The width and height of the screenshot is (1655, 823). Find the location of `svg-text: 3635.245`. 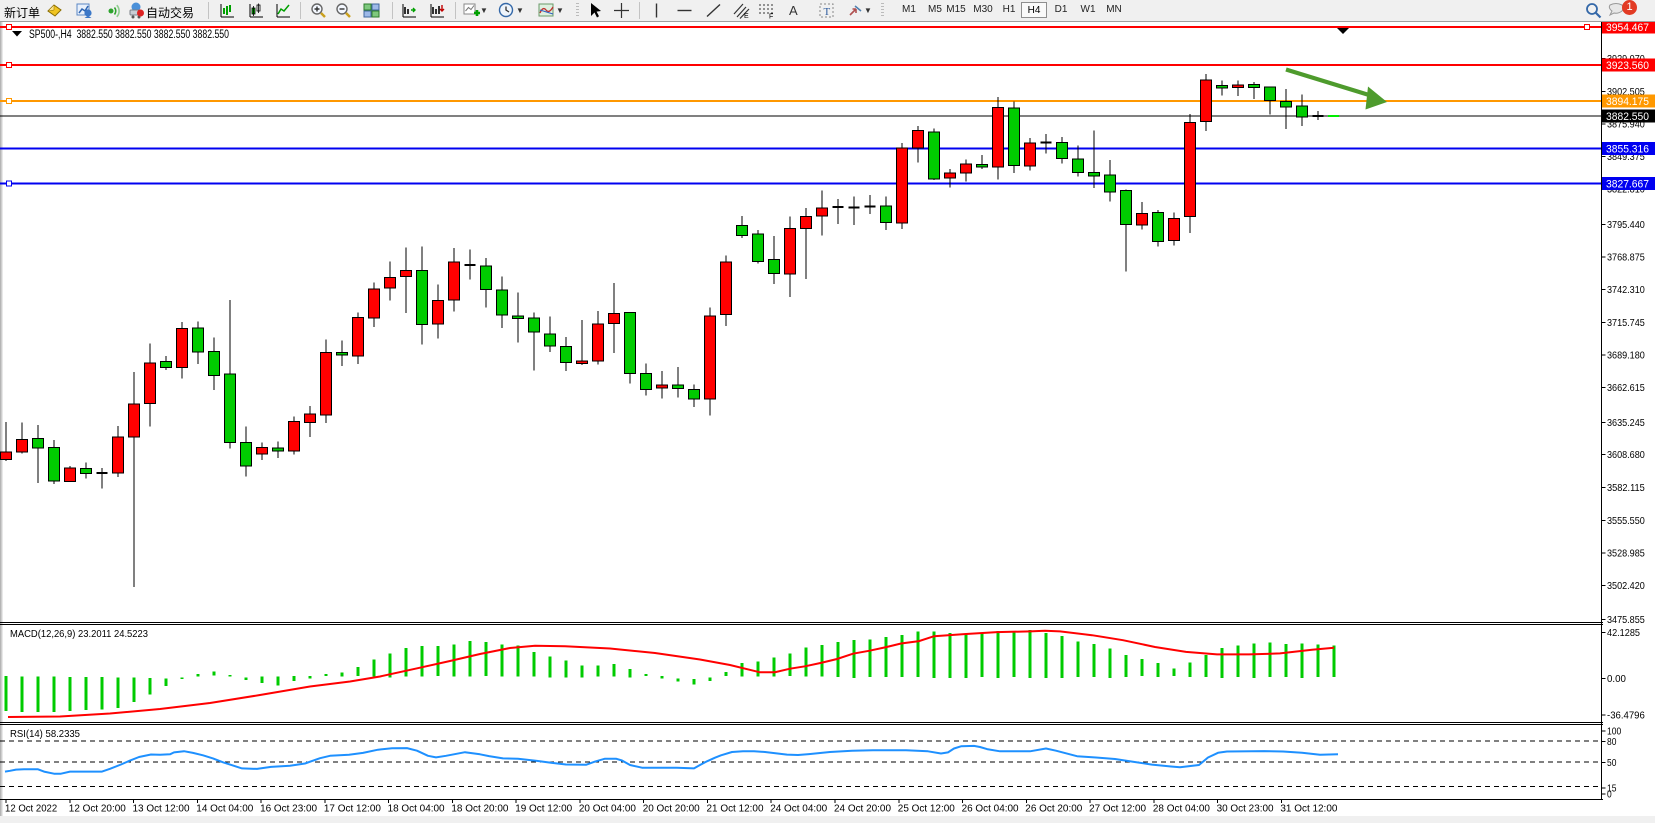

svg-text: 3635.245 is located at coordinates (1626, 423).